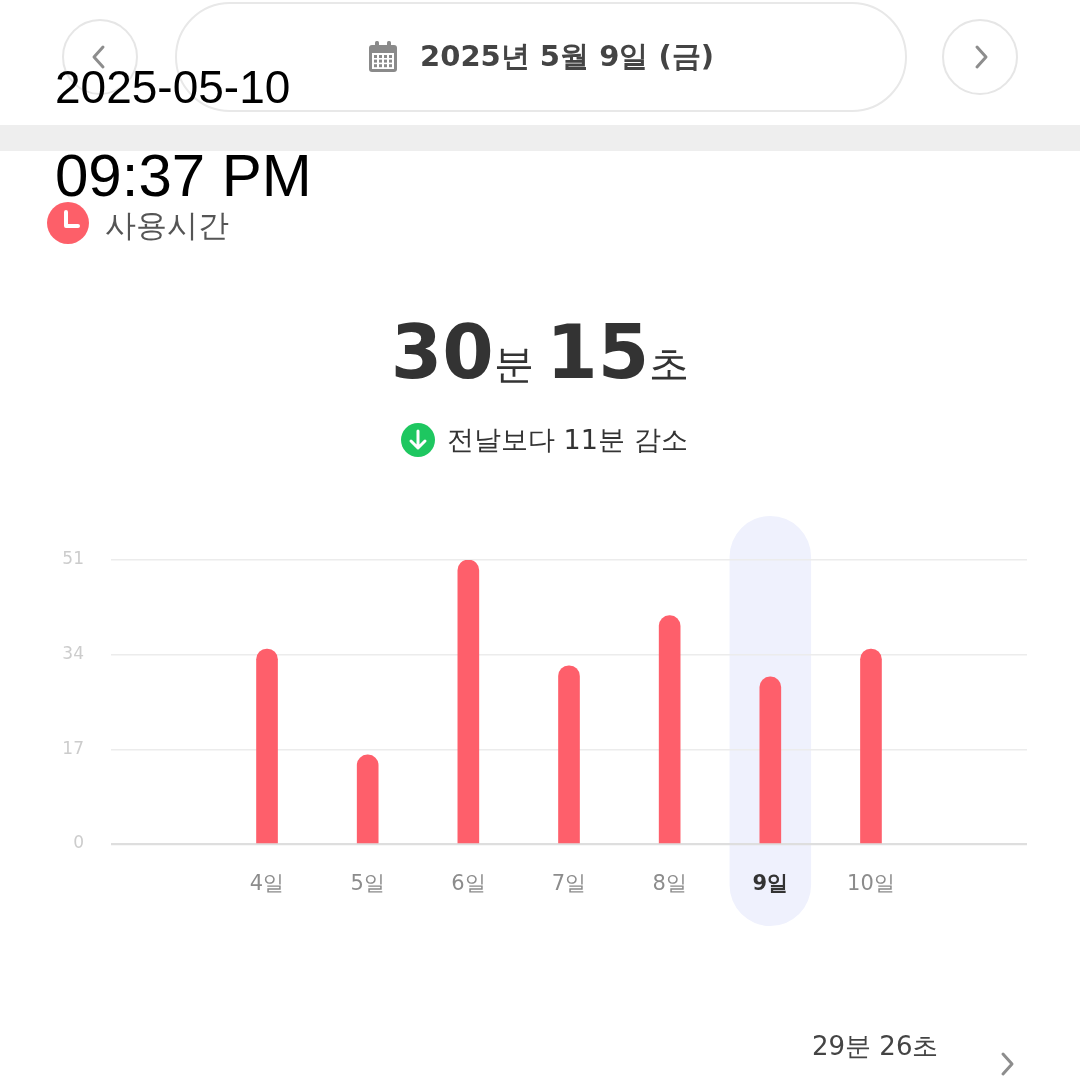 The image size is (1080, 1080). What do you see at coordinates (875, 1046) in the screenshot?
I see `text: 29분 26초` at bounding box center [875, 1046].